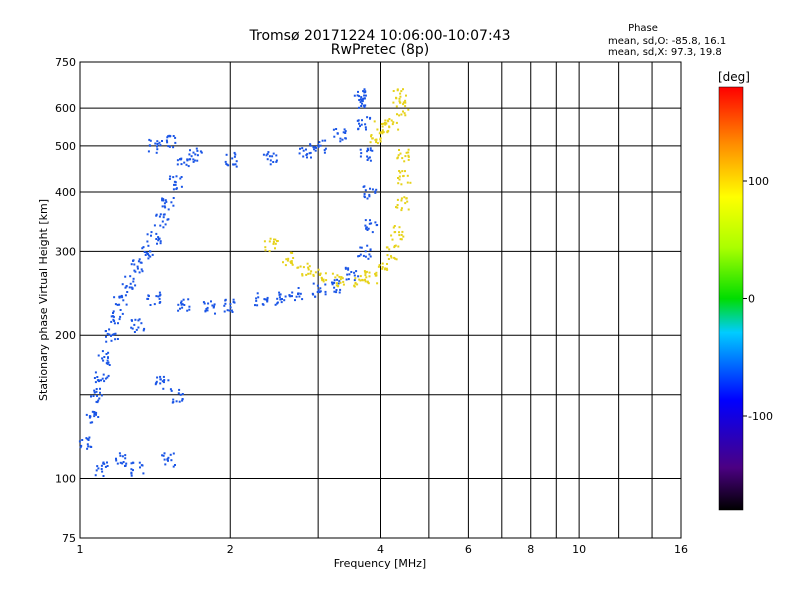 The width and height of the screenshot is (800, 600). I want to click on colorbar-ticks: 100 0 -100, so click(758, 299).